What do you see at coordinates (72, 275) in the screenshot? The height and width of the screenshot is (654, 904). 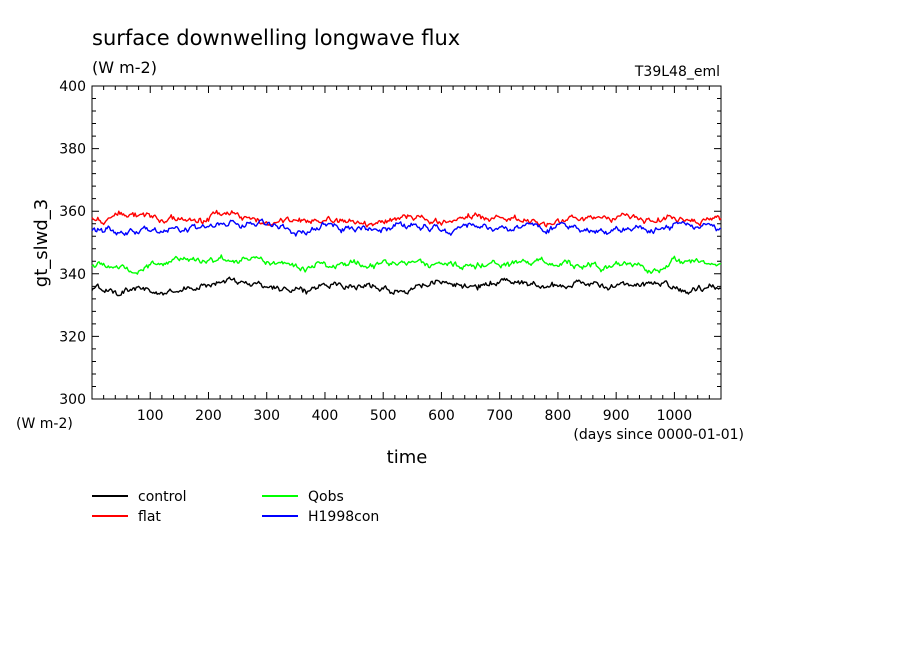 I see `y-tick-label: 340` at bounding box center [72, 275].